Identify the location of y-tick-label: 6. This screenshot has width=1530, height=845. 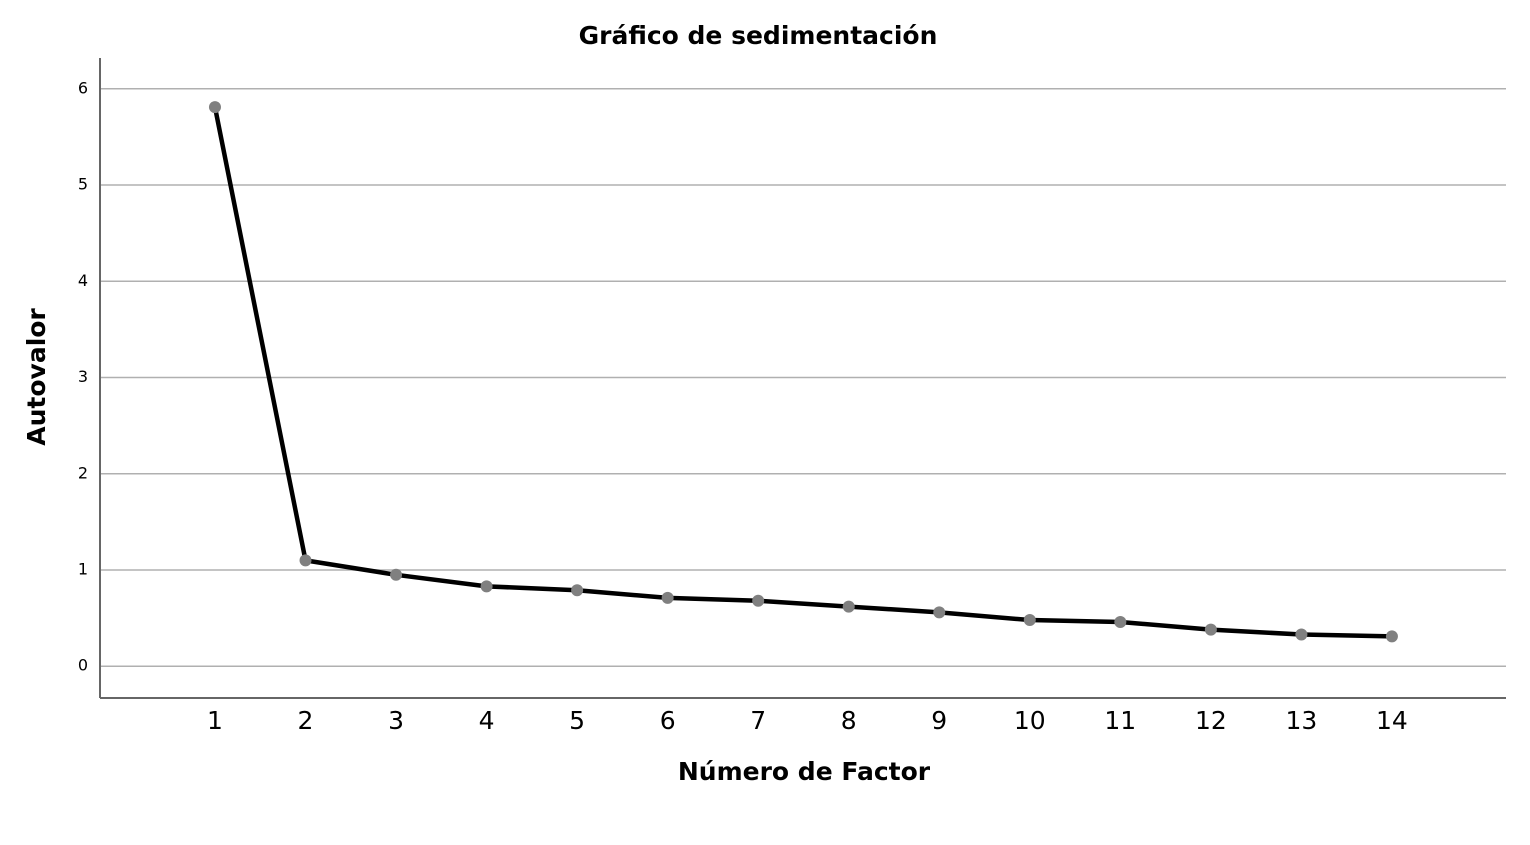
(83, 87).